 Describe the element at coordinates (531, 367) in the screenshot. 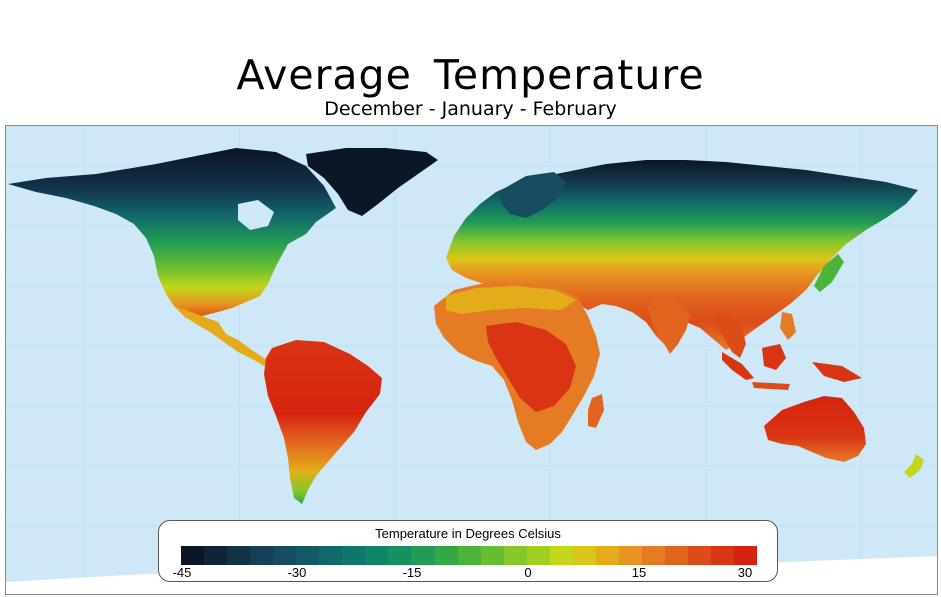

I see `central-africa-hot` at that location.